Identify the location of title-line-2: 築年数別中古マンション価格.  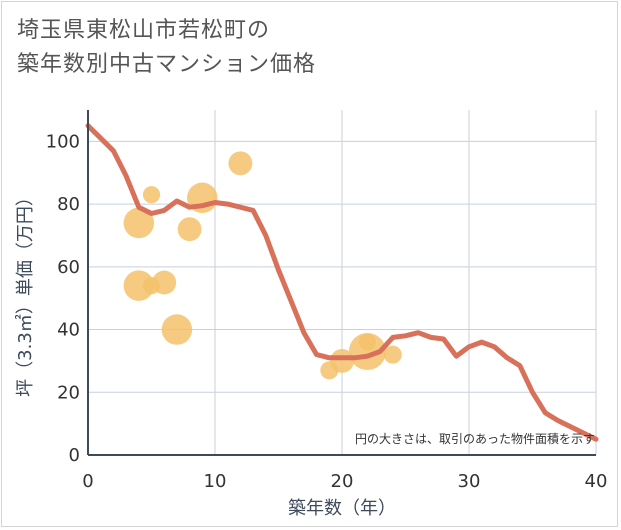
(167, 64).